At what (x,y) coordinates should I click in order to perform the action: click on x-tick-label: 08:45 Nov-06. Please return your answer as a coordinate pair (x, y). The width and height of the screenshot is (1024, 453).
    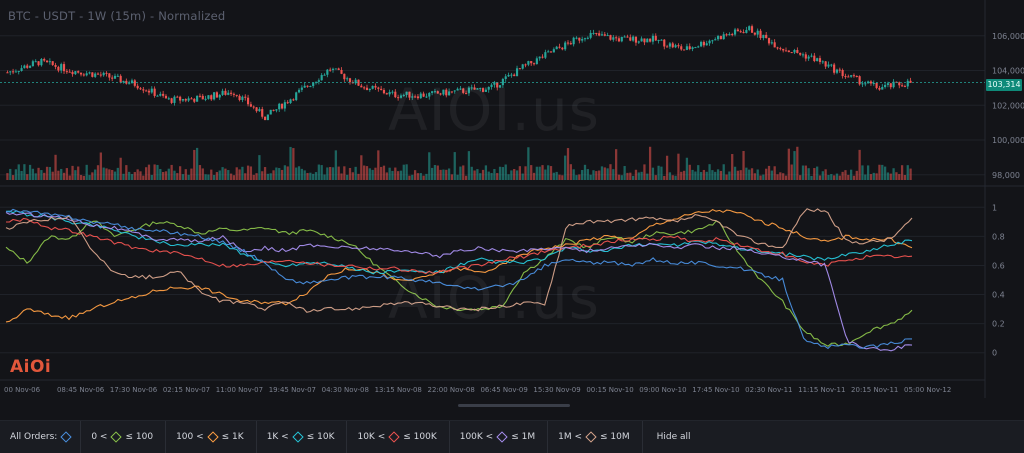
    Looking at the image, I should click on (81, 390).